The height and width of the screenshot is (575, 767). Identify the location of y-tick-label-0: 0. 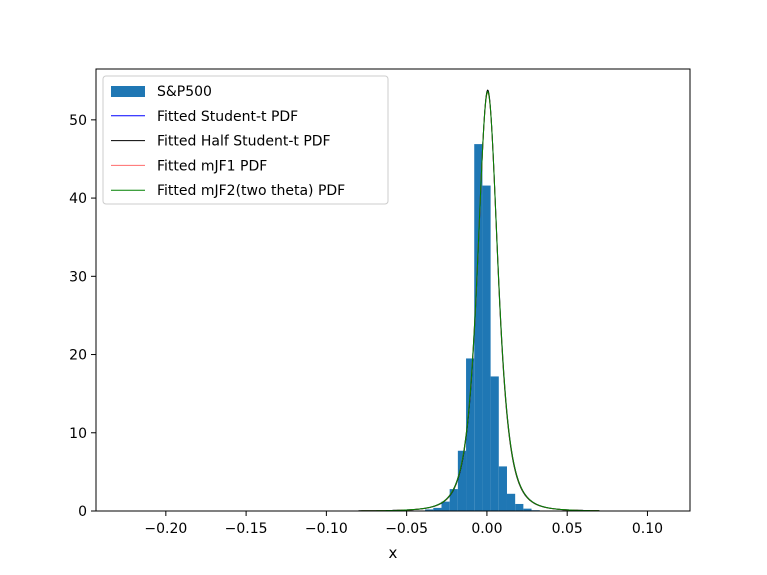
(82, 512).